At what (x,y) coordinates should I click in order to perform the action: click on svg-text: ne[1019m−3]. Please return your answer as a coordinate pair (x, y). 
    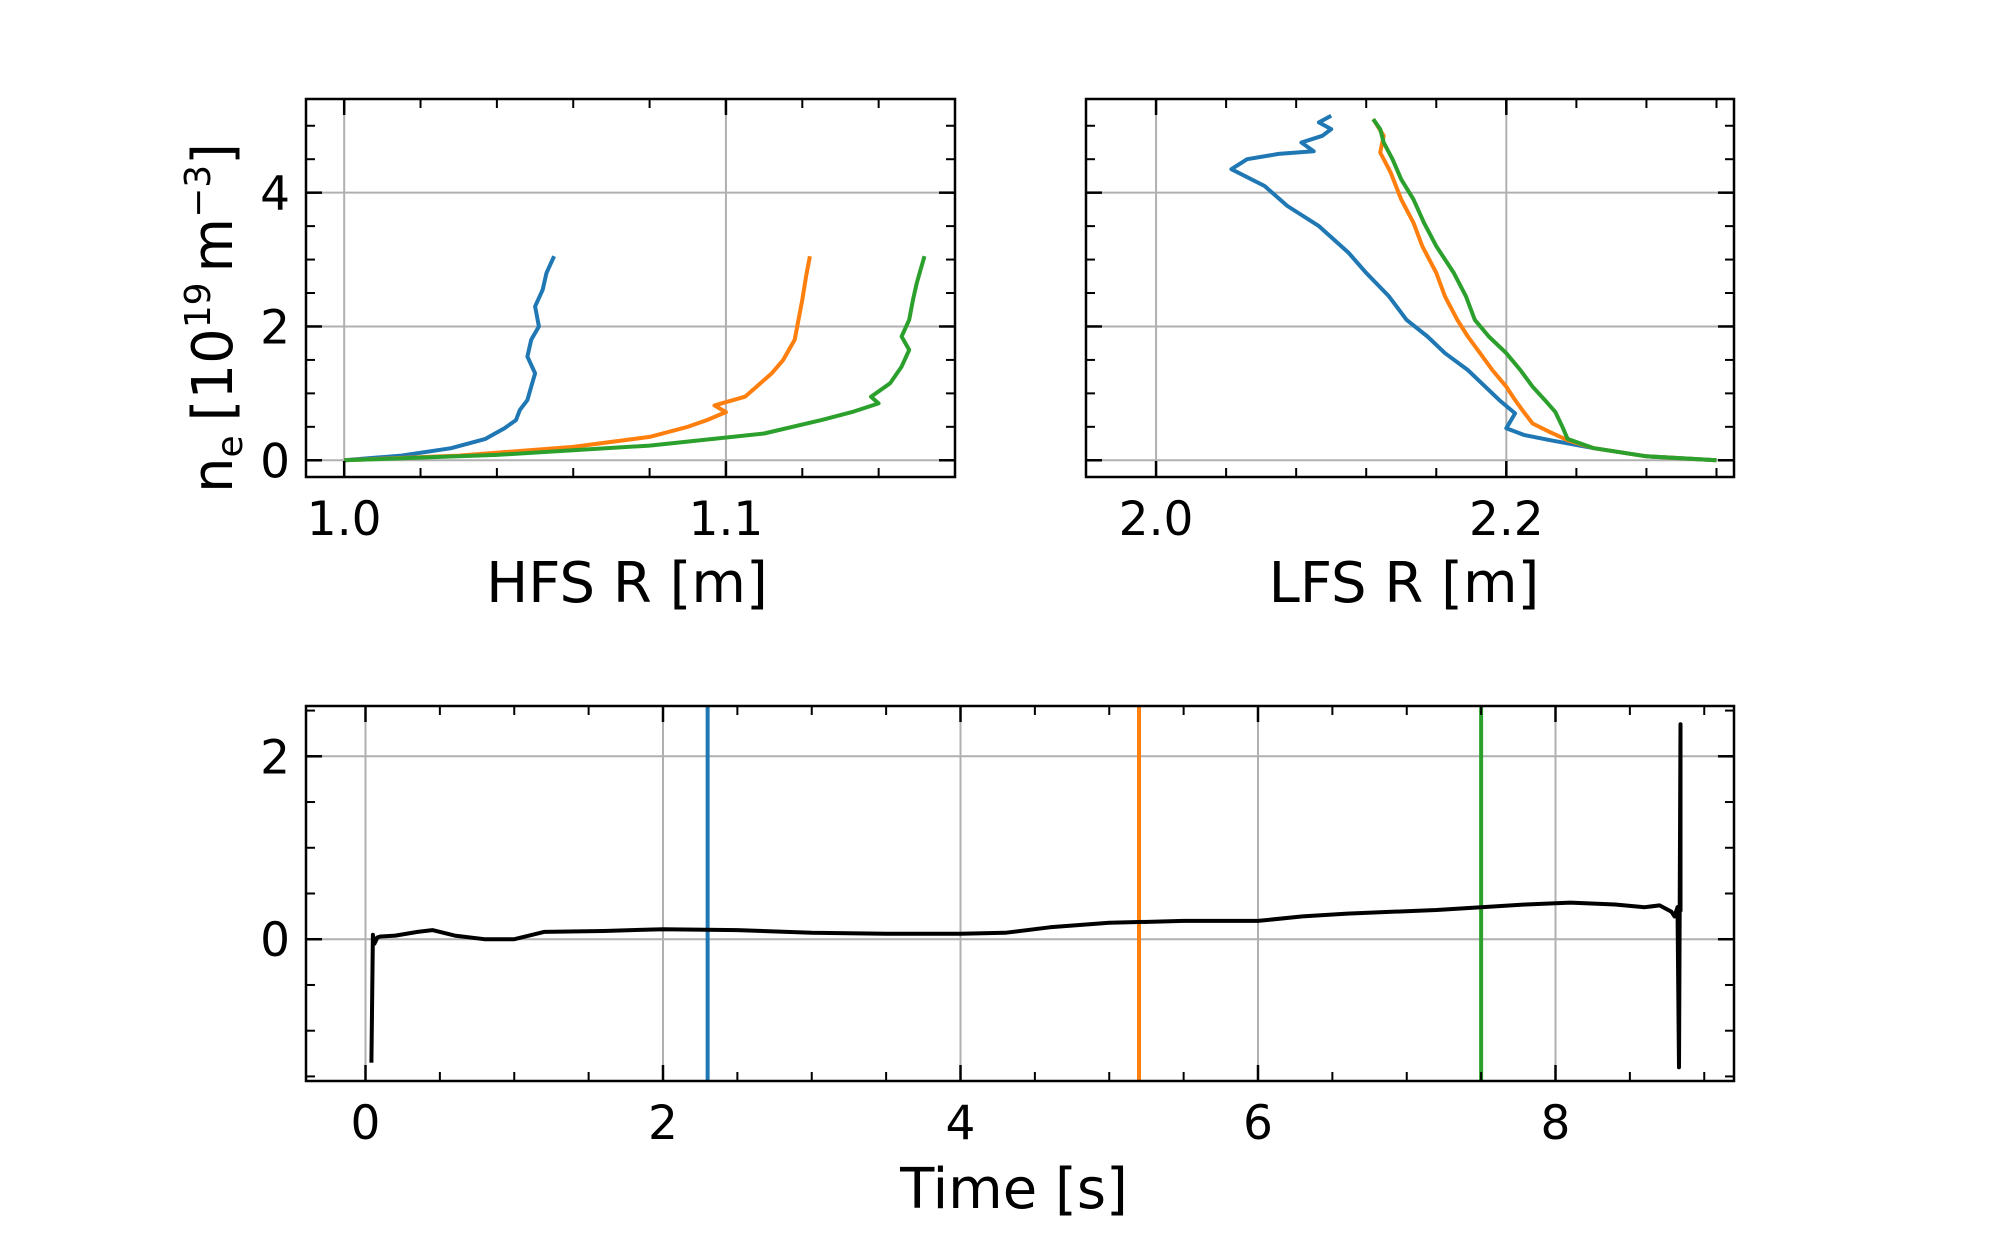
    Looking at the image, I should click on (214, 318).